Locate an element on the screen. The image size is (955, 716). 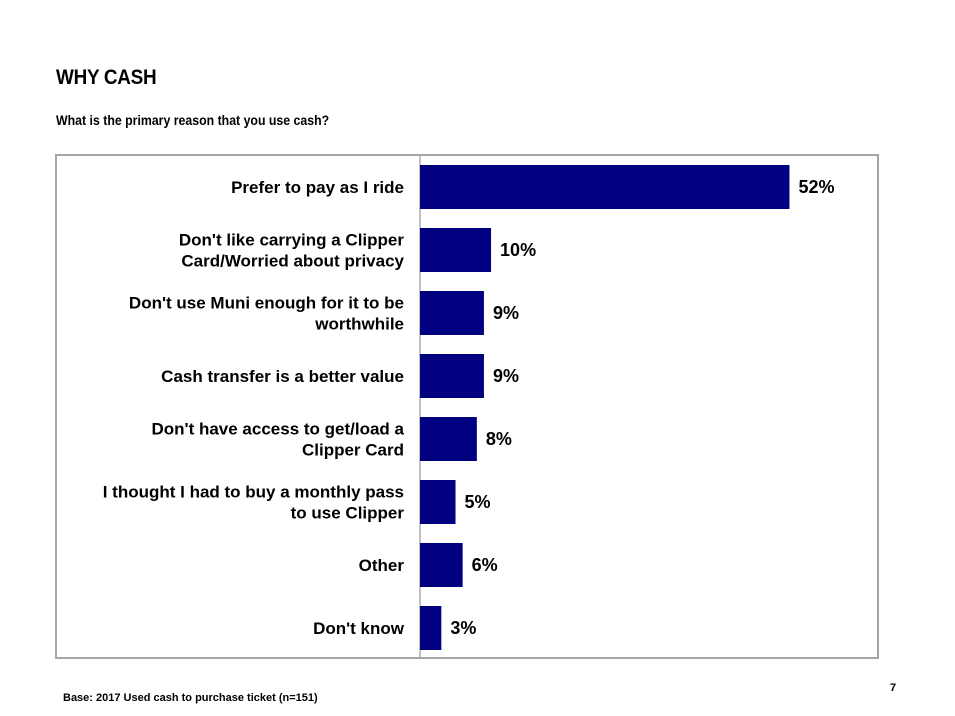
value-label-2: 9% is located at coordinates (506, 313).